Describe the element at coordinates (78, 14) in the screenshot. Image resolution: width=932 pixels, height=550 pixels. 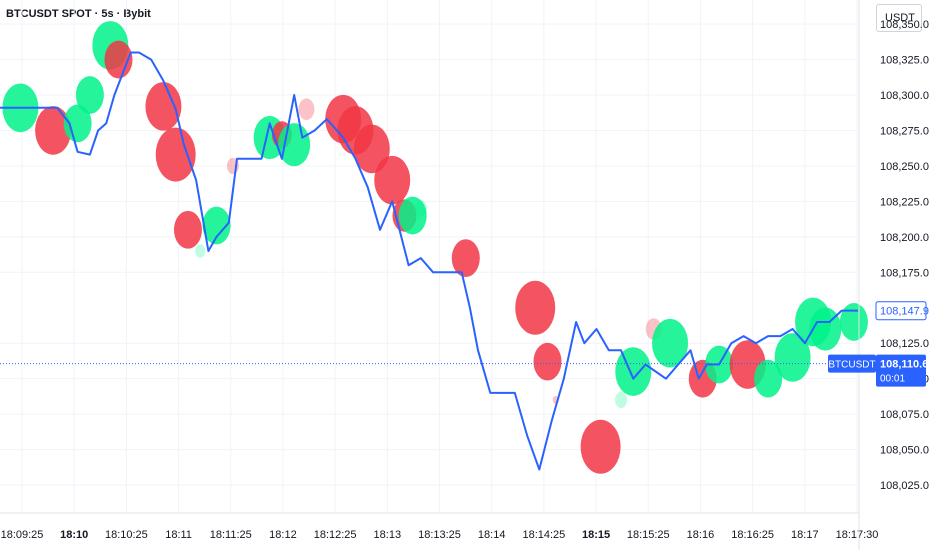
I see `chart-title: BTCUSDT SPOT · 5s · Bybit` at that location.